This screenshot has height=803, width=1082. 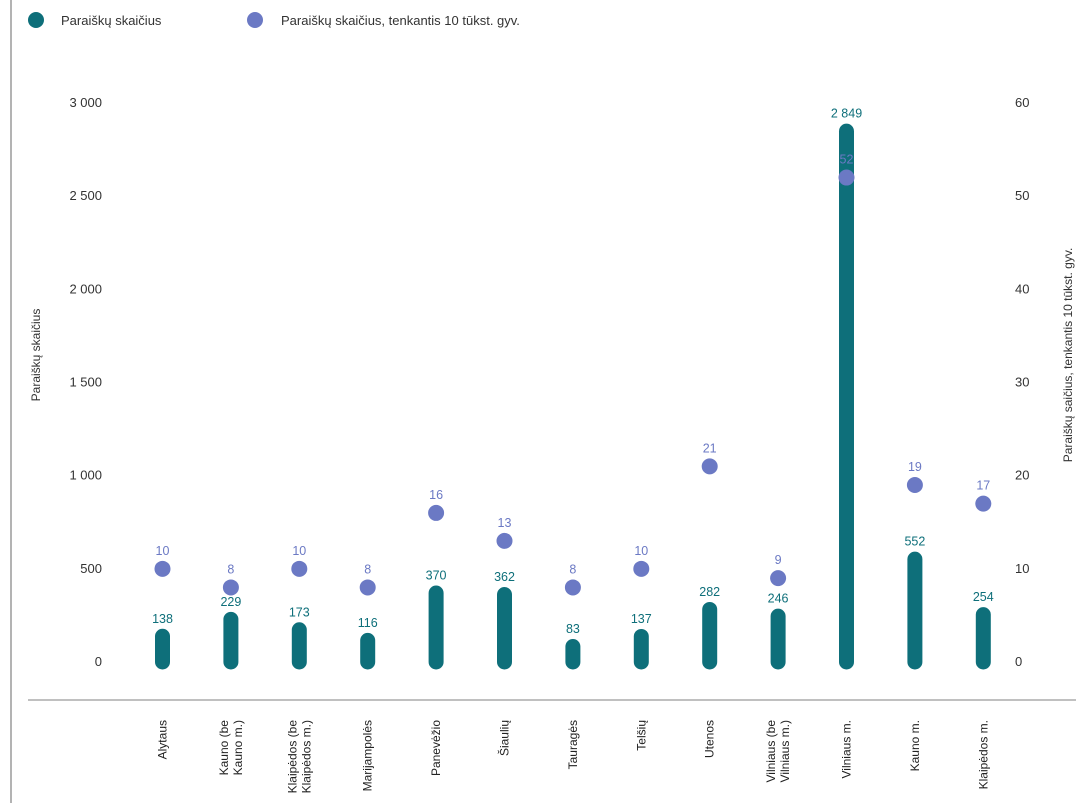 What do you see at coordinates (709, 592) in the screenshot?
I see `bar-value-label: 282` at bounding box center [709, 592].